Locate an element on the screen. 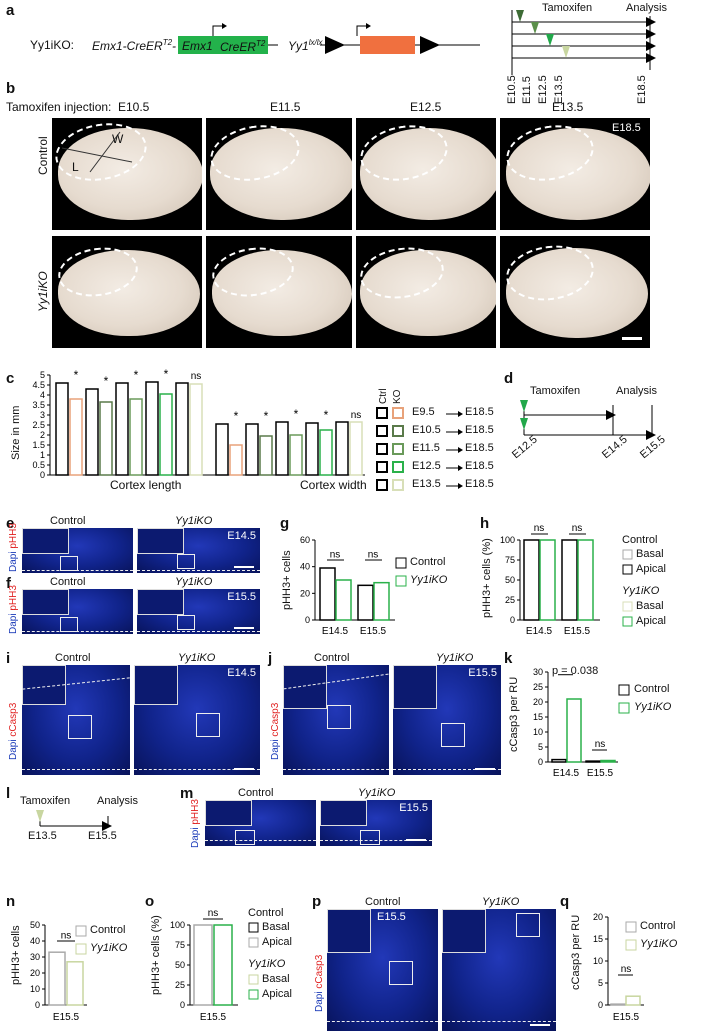 The height and width of the screenshot is (1031, 701). a-time-e10: E10.5 is located at coordinates (512, 89).